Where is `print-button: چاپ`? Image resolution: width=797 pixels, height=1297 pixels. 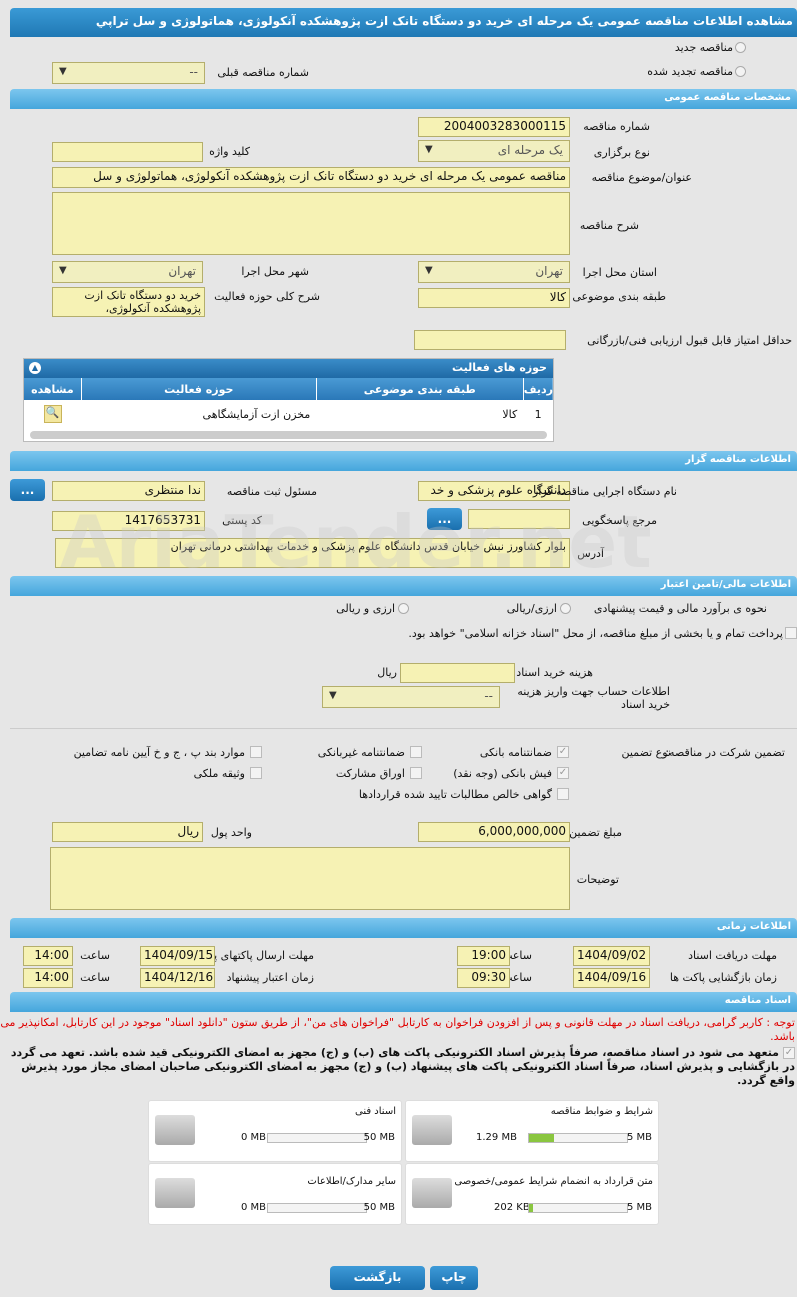 print-button: چاپ is located at coordinates (454, 1278).